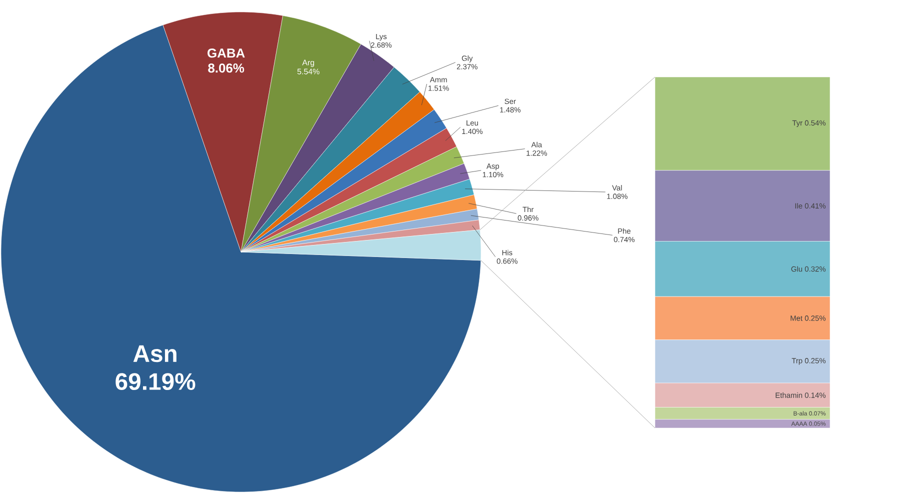  Describe the element at coordinates (226, 53) in the screenshot. I see `slice-label: GABA` at that location.